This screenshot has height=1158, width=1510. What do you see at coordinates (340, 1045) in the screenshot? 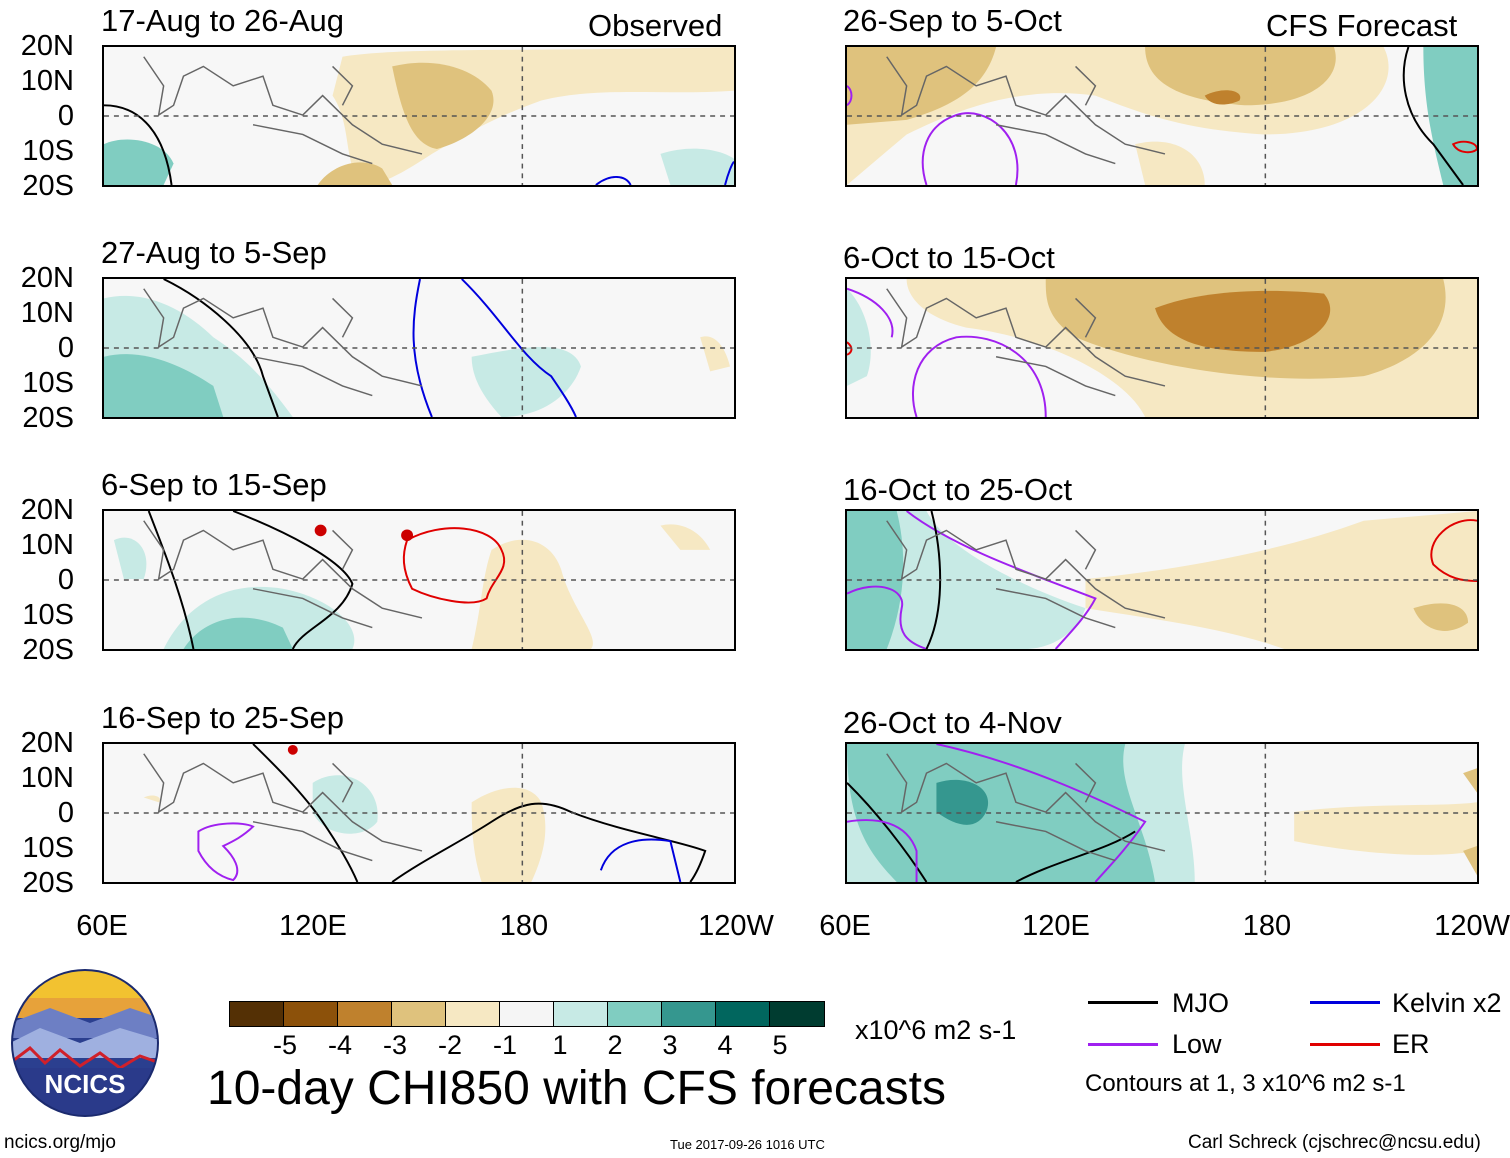
I see `colorbar-tick: -4` at bounding box center [340, 1045].